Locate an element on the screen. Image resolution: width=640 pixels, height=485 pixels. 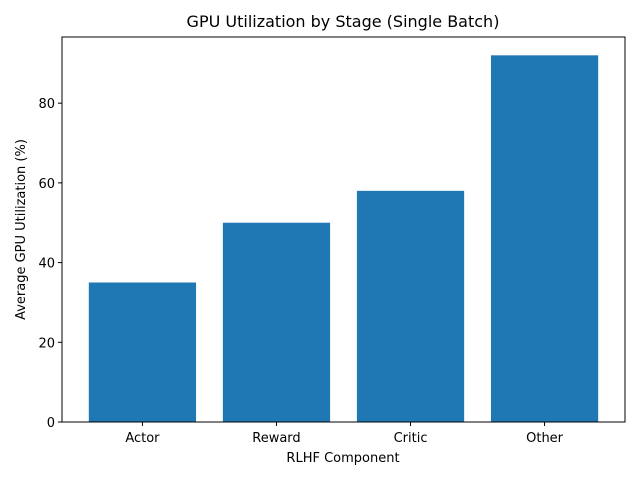
bar-actor is located at coordinates (142, 352).